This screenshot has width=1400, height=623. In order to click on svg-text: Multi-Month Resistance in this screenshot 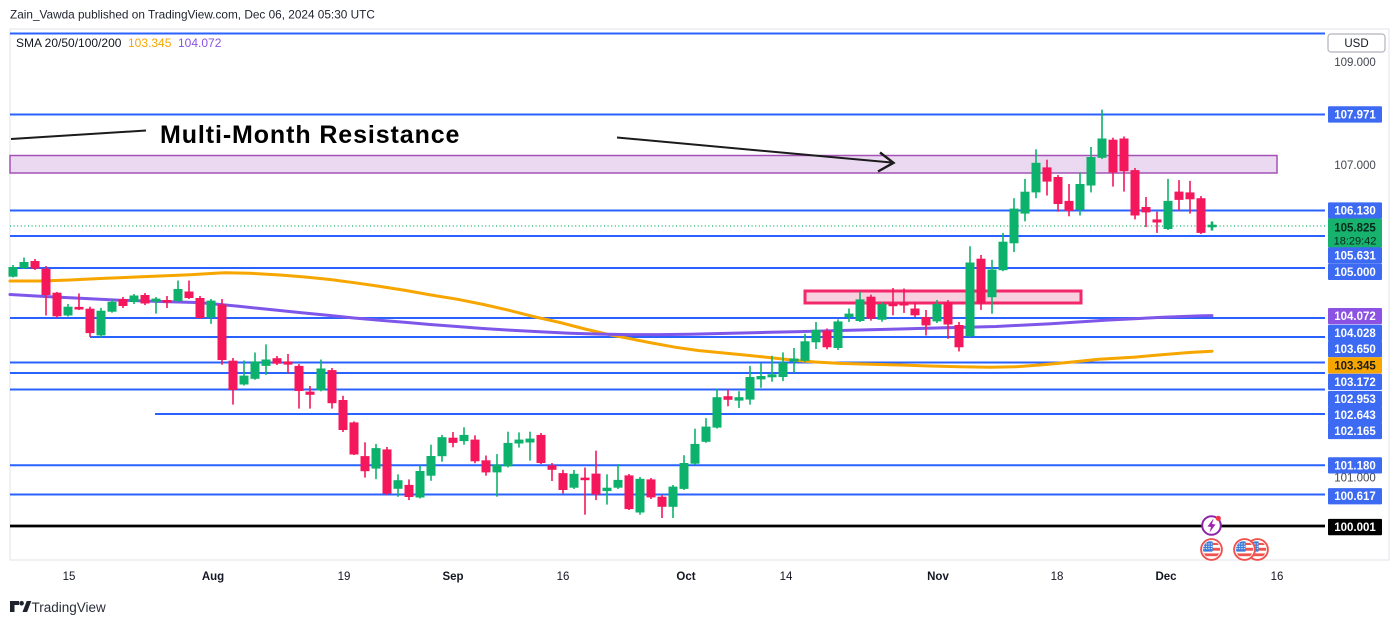, I will do `click(310, 135)`.